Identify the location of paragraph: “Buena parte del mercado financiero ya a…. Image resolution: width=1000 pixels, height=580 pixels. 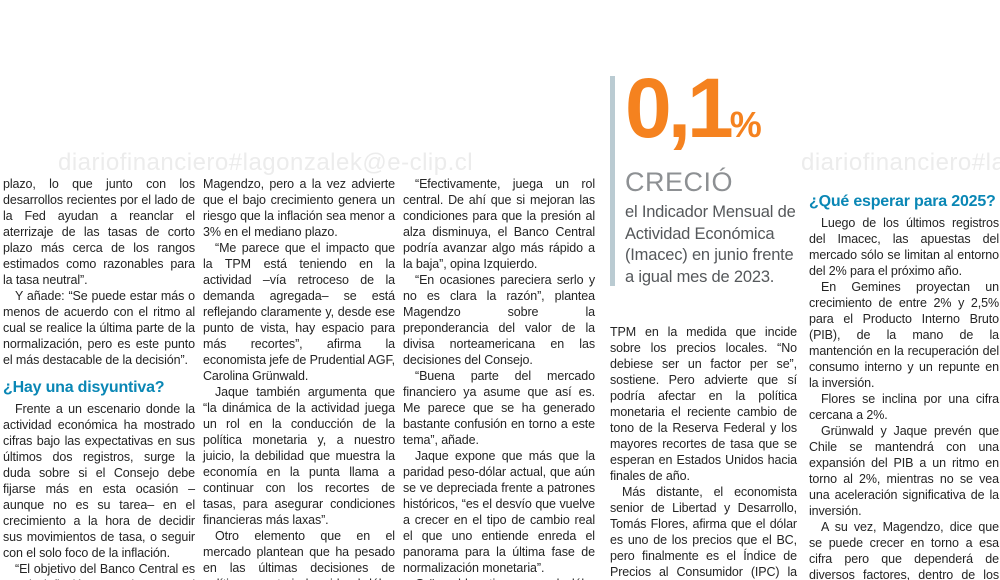
(499, 408).